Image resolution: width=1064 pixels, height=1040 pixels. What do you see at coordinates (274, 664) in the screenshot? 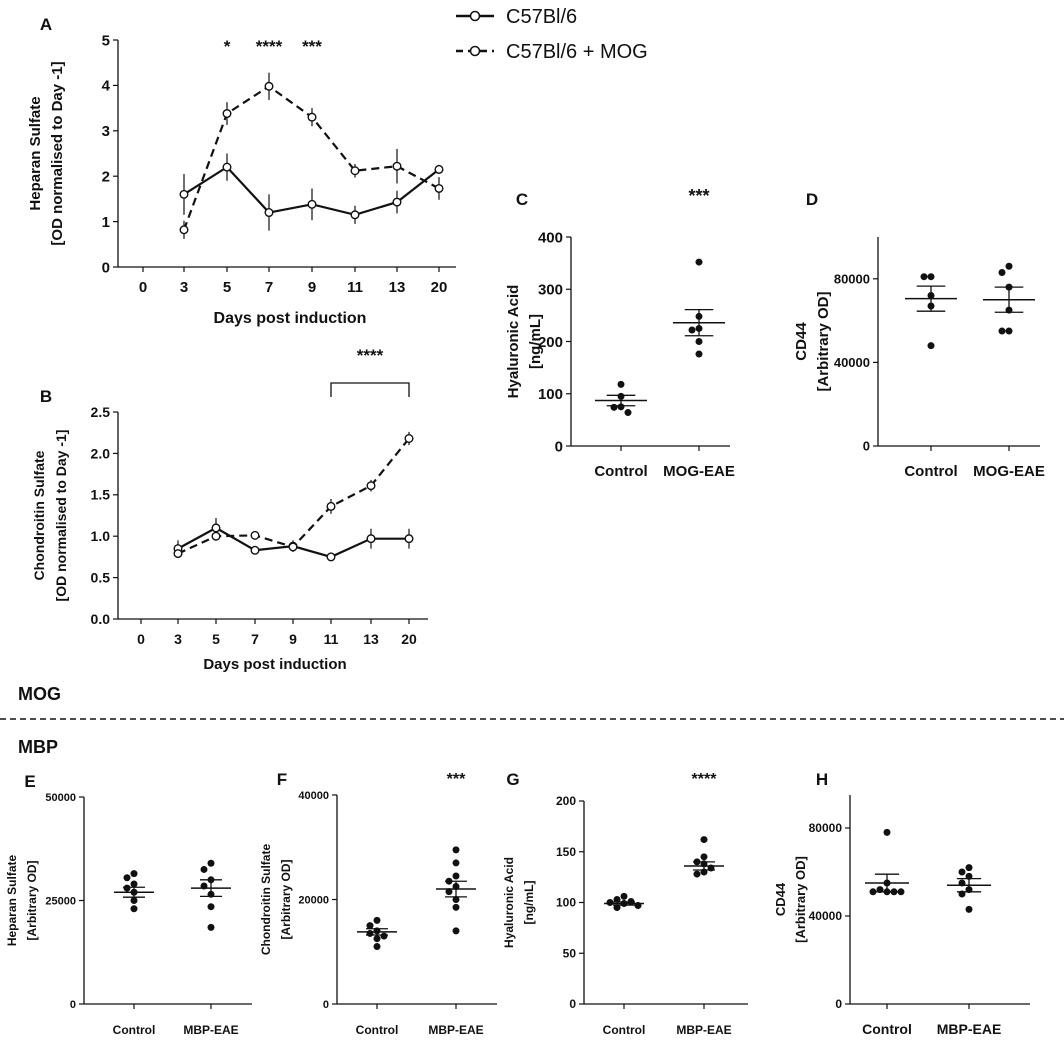
I see `x-axis-label-B: Days post induction` at bounding box center [274, 664].